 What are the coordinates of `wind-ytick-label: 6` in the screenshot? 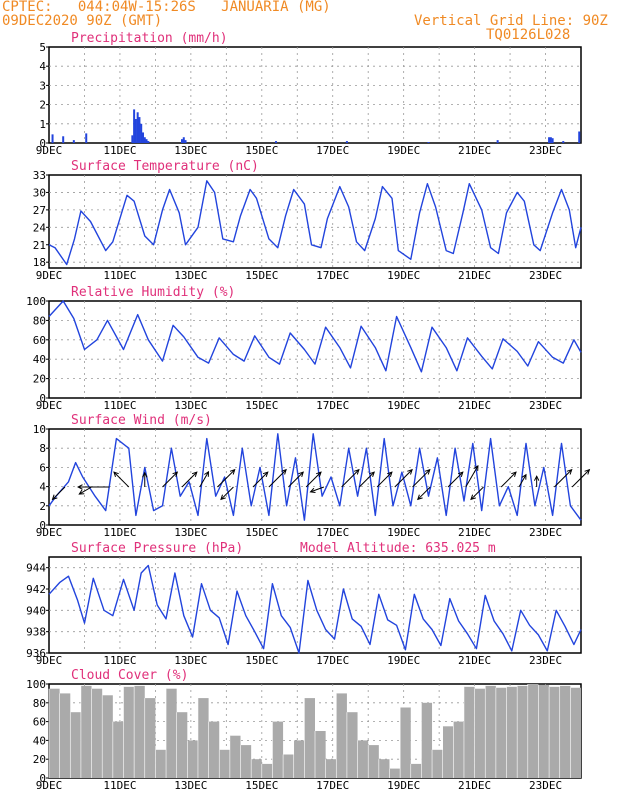 It's located at (42, 467).